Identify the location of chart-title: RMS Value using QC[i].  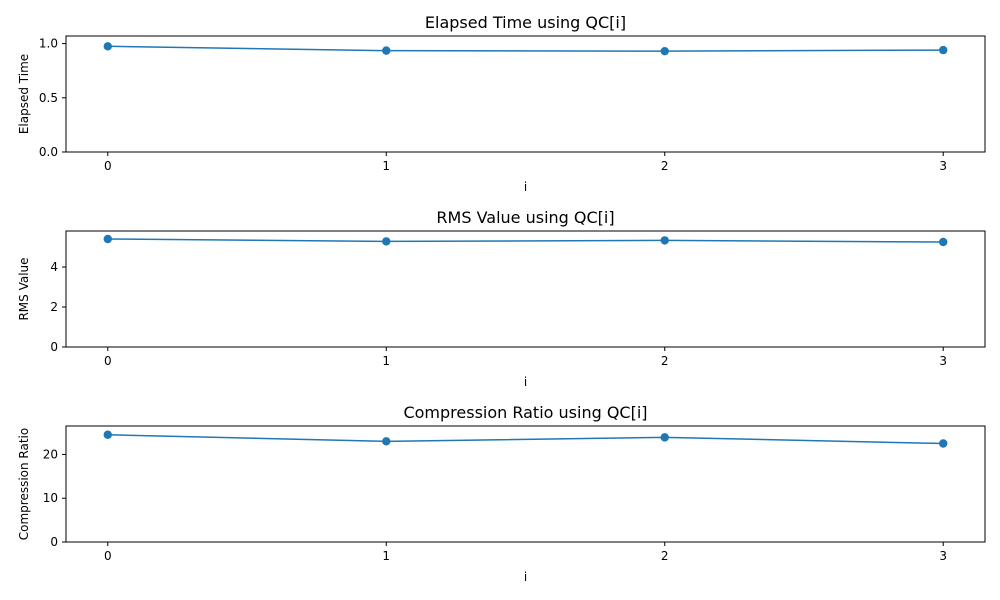
(525, 217).